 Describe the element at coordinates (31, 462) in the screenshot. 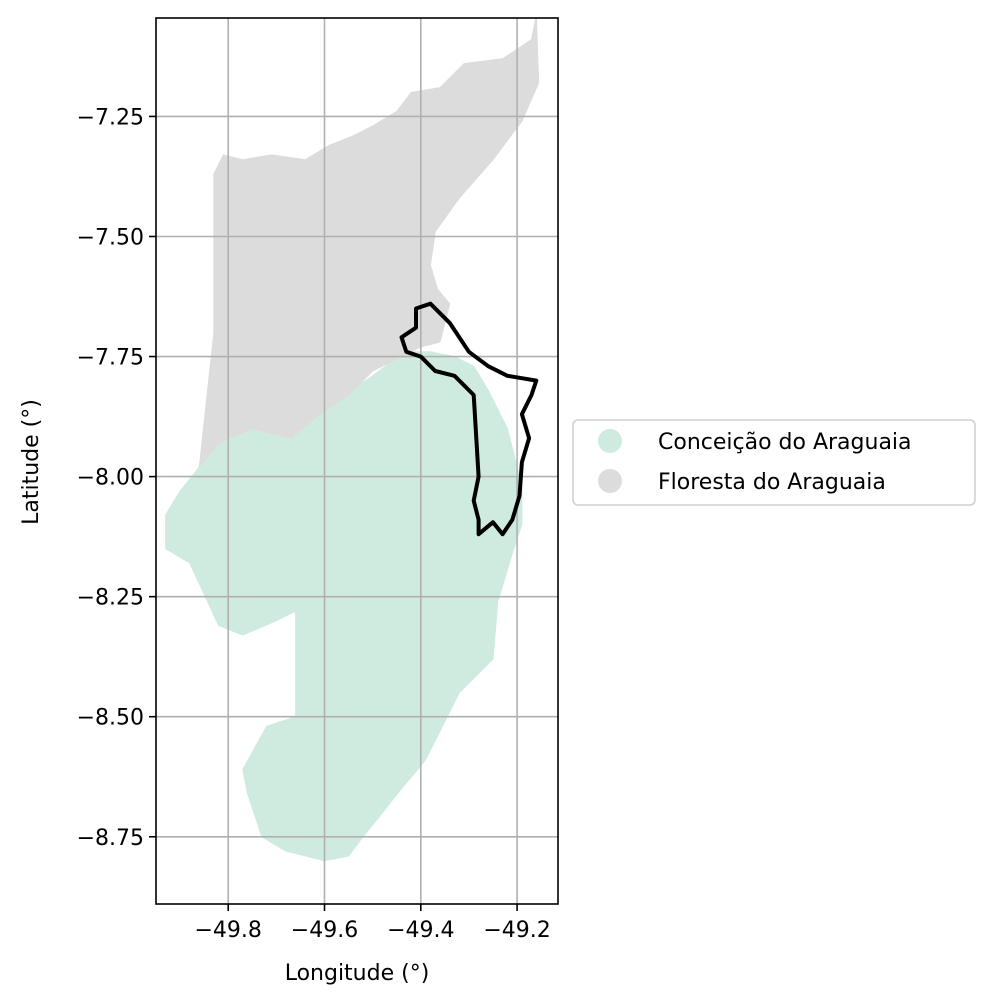

I see `y-axis-label: Latitude (°)` at that location.